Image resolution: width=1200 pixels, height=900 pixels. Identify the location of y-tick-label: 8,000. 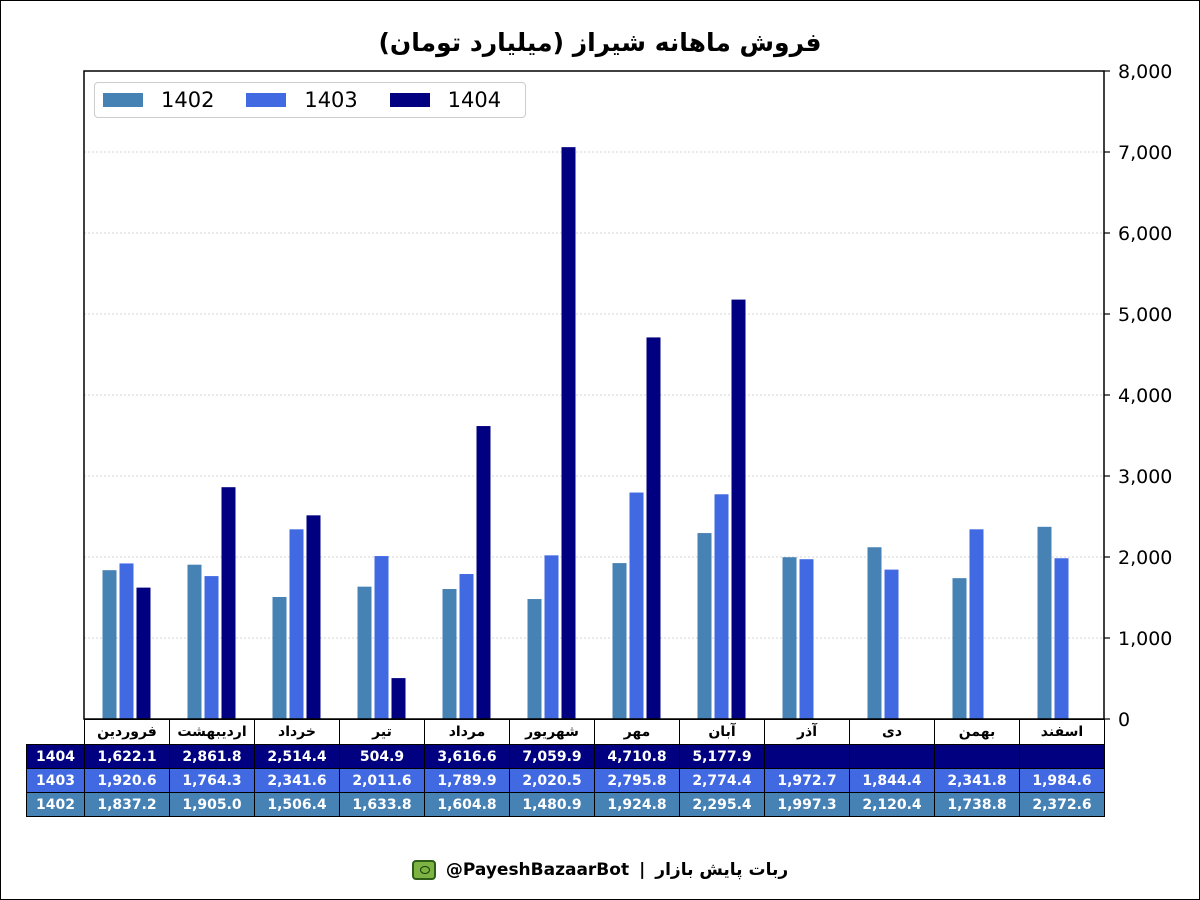
(1145, 72).